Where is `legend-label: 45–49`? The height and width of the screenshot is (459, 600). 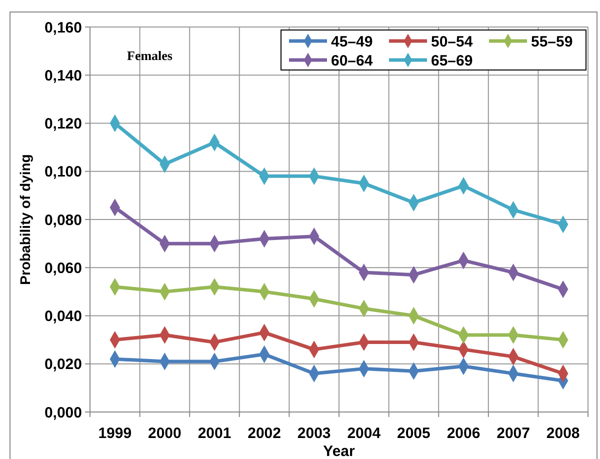 legend-label: 45–49 is located at coordinates (352, 41).